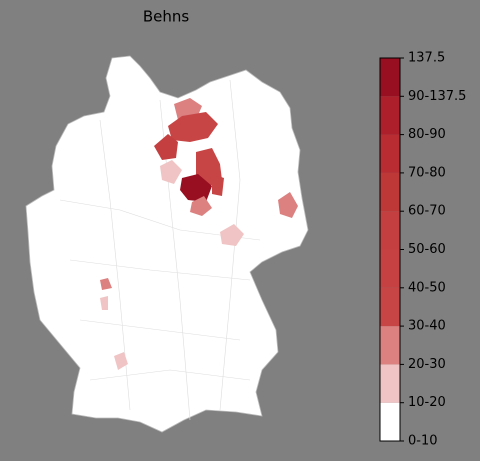  What do you see at coordinates (427, 364) in the screenshot?
I see `colorbar-label: 20-30` at bounding box center [427, 364].